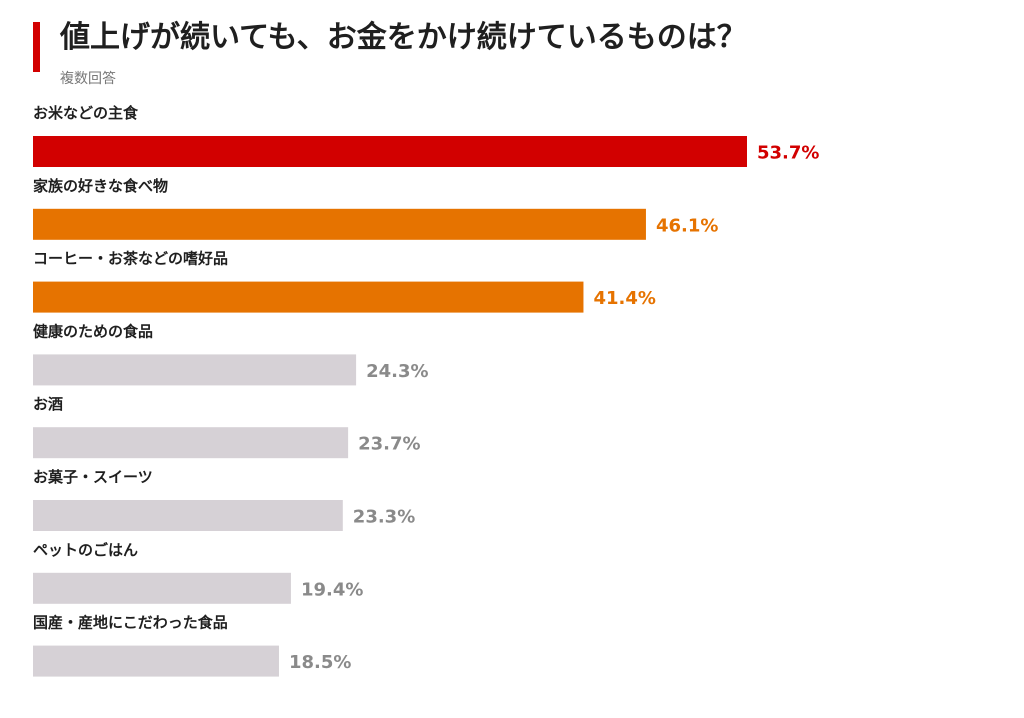 The width and height of the screenshot is (1024, 718). I want to click on bar-row: 家族の好きな食べ物 46.1%, so click(375, 208).